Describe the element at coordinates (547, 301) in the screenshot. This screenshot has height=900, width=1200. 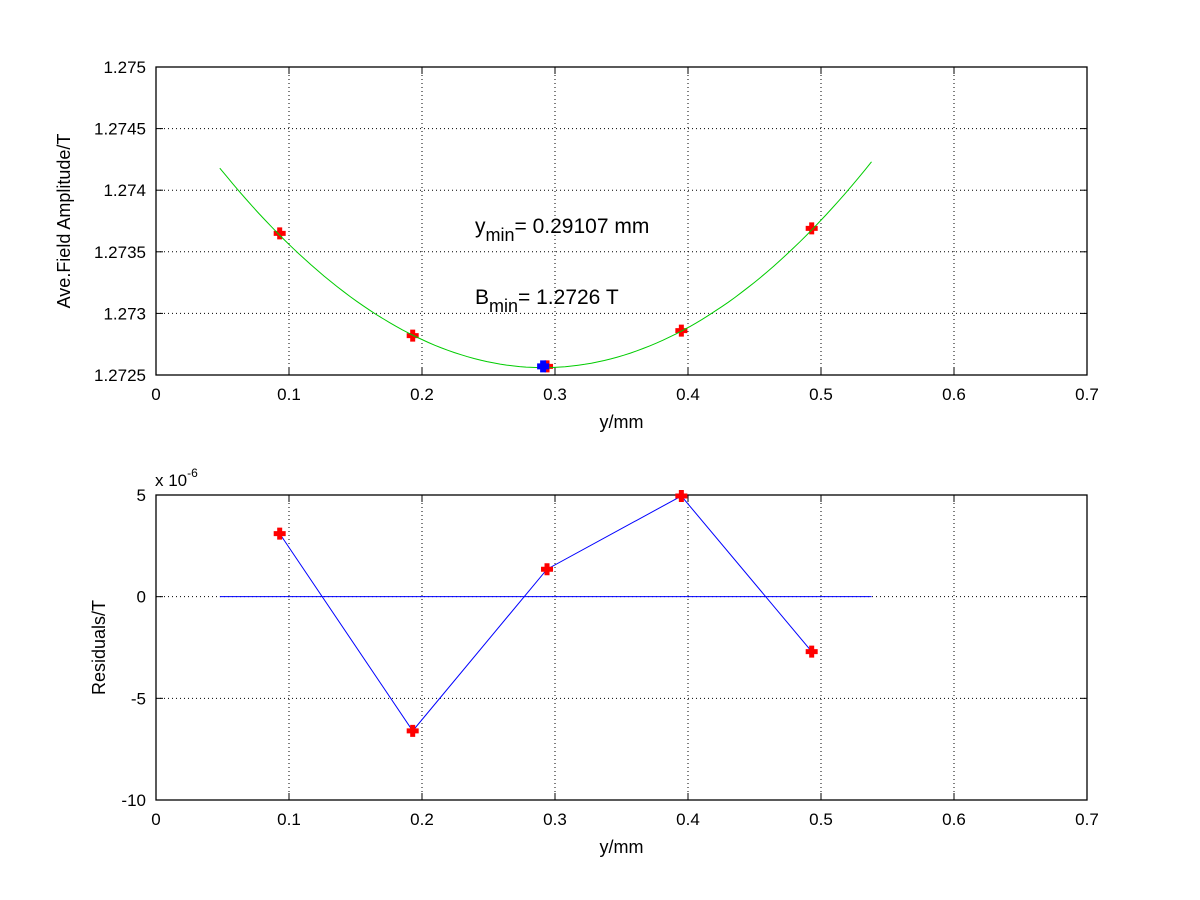
I see `annotation-bmin: Bmin= 1.2726 T` at that location.